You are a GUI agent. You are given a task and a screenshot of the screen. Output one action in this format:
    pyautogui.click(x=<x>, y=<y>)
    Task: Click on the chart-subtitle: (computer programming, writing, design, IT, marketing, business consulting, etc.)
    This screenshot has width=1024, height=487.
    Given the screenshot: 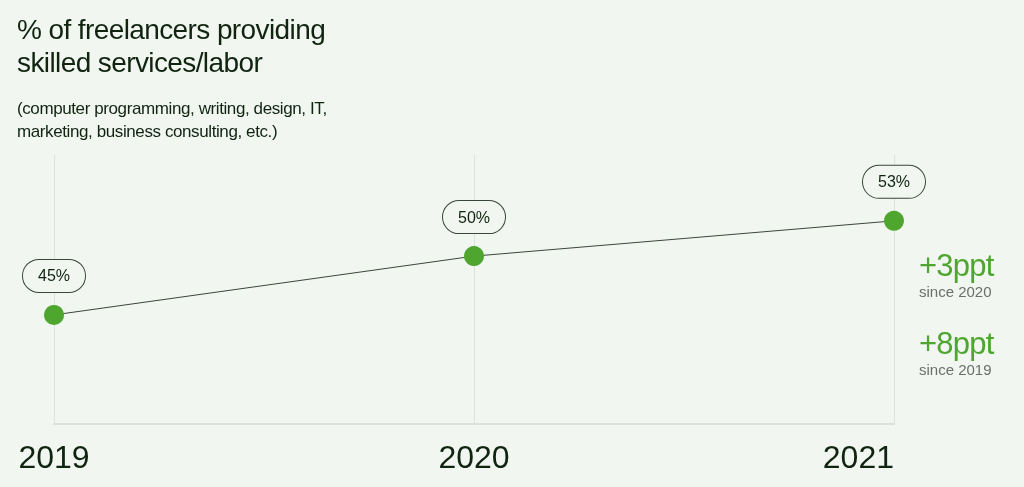 What is the action you would take?
    pyautogui.click(x=172, y=120)
    